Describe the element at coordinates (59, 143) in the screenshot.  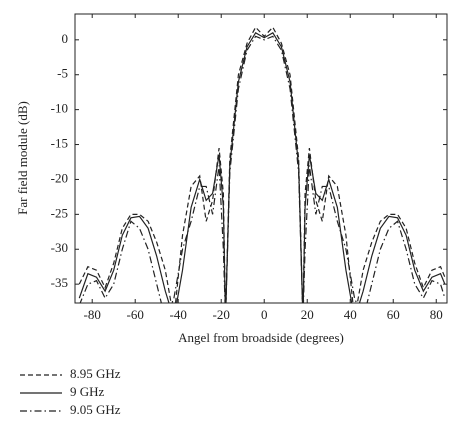
I see `y-tick-label: -15` at that location.